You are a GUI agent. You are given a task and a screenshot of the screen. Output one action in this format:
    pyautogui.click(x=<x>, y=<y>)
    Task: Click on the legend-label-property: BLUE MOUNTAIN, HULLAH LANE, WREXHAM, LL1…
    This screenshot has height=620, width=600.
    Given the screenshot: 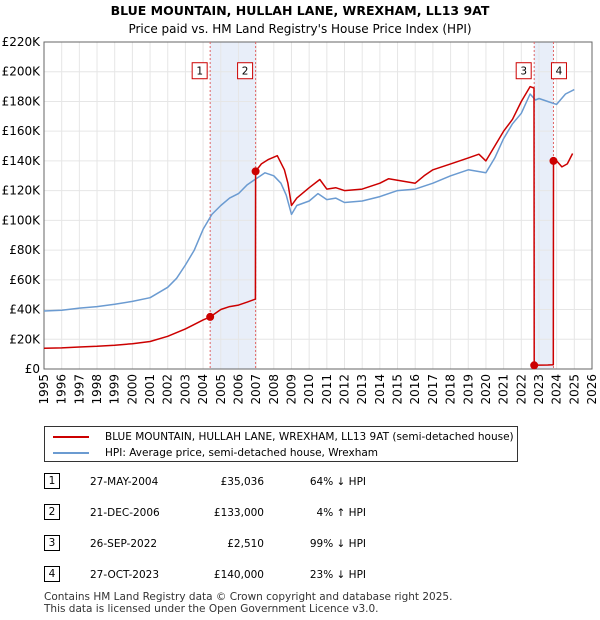 What is the action you would take?
    pyautogui.click(x=309, y=437)
    